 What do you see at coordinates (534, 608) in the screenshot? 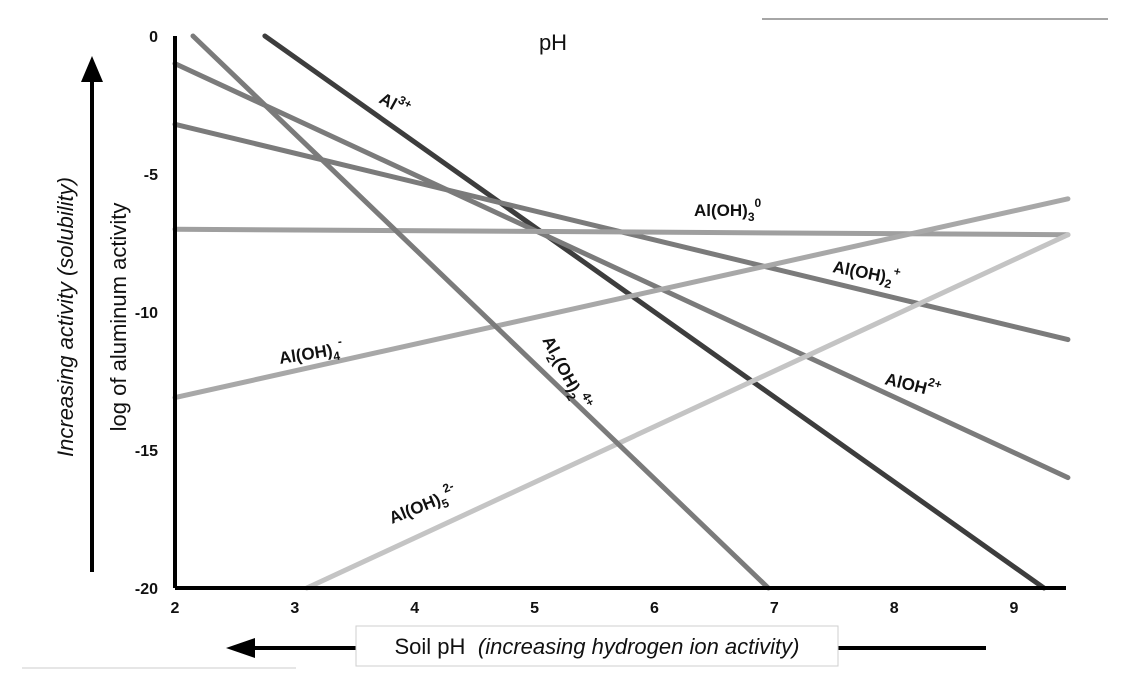
I see `x-tick-label-3: 5` at bounding box center [534, 608].